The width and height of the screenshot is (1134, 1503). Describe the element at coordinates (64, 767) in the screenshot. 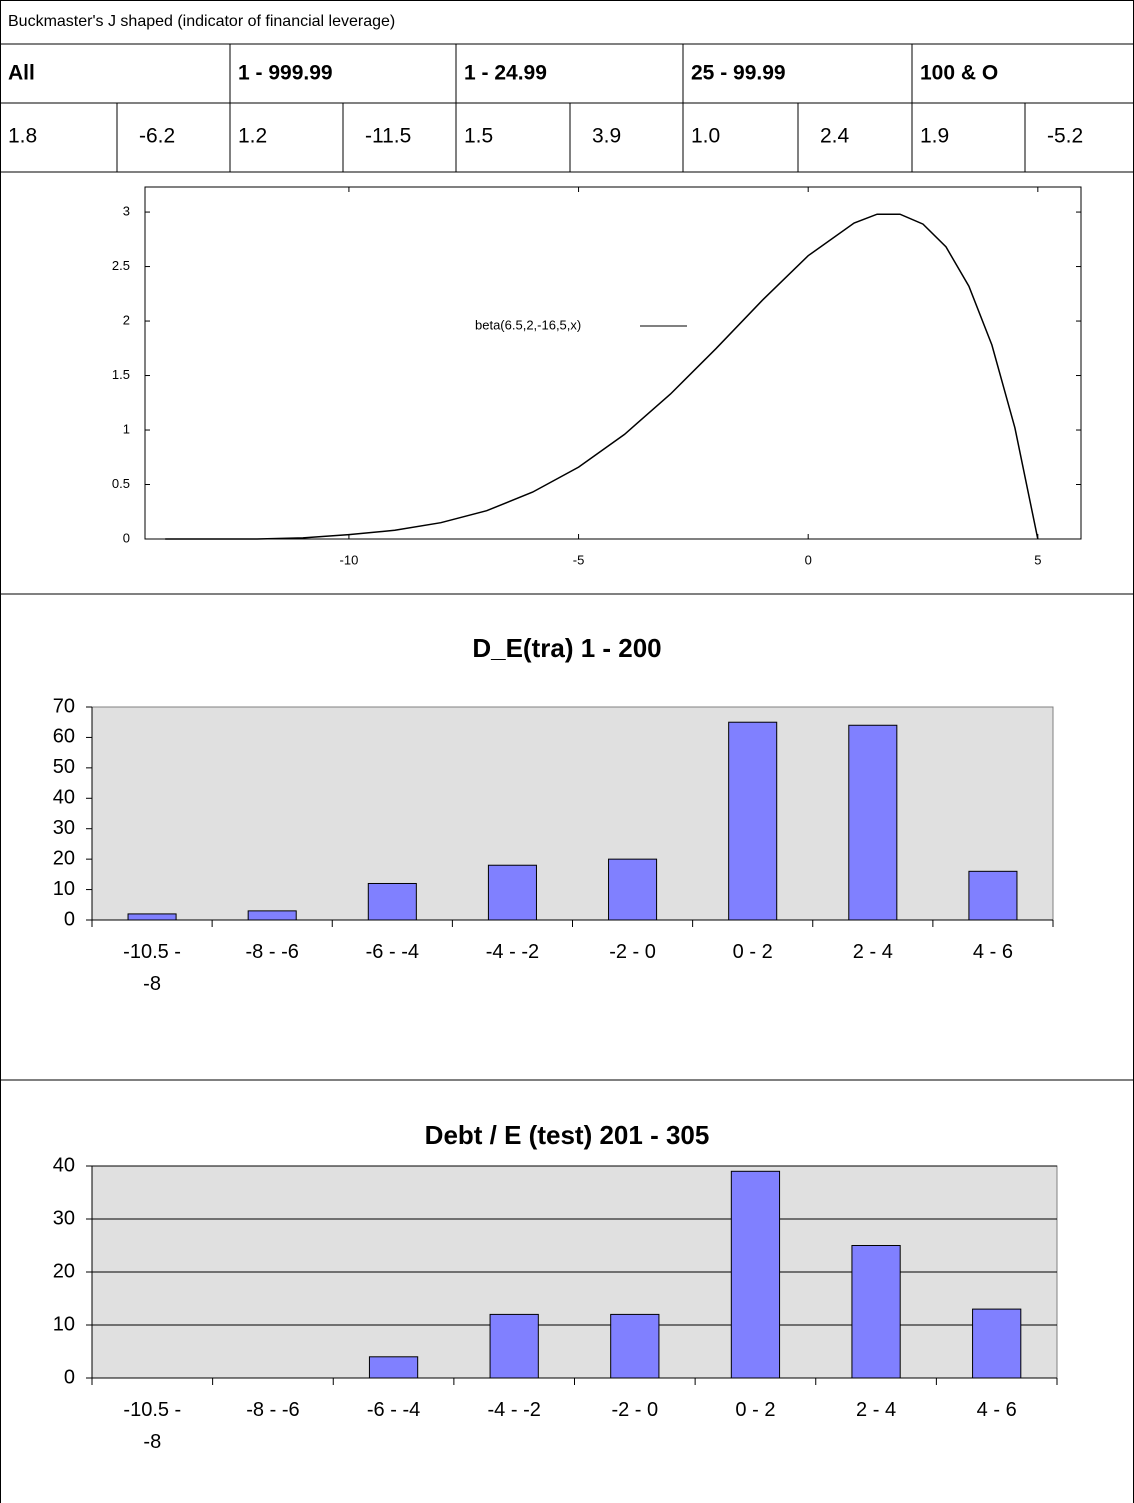

I see `y-tick-label: 50` at that location.